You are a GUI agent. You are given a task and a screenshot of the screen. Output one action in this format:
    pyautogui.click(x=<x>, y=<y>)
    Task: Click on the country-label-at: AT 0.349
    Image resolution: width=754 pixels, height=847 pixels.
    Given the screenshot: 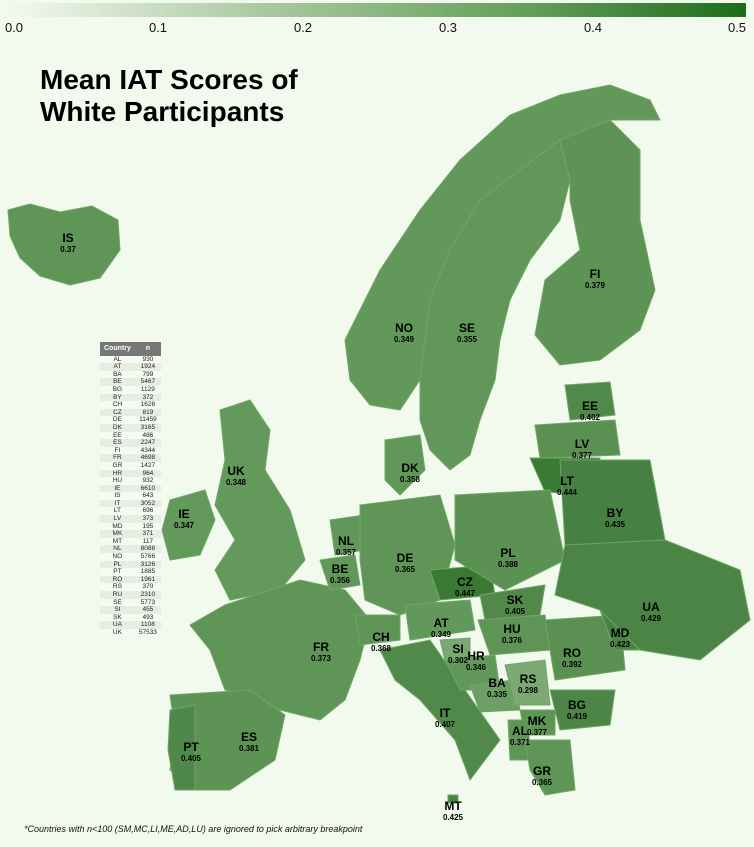 What is the action you would take?
    pyautogui.click(x=441, y=628)
    